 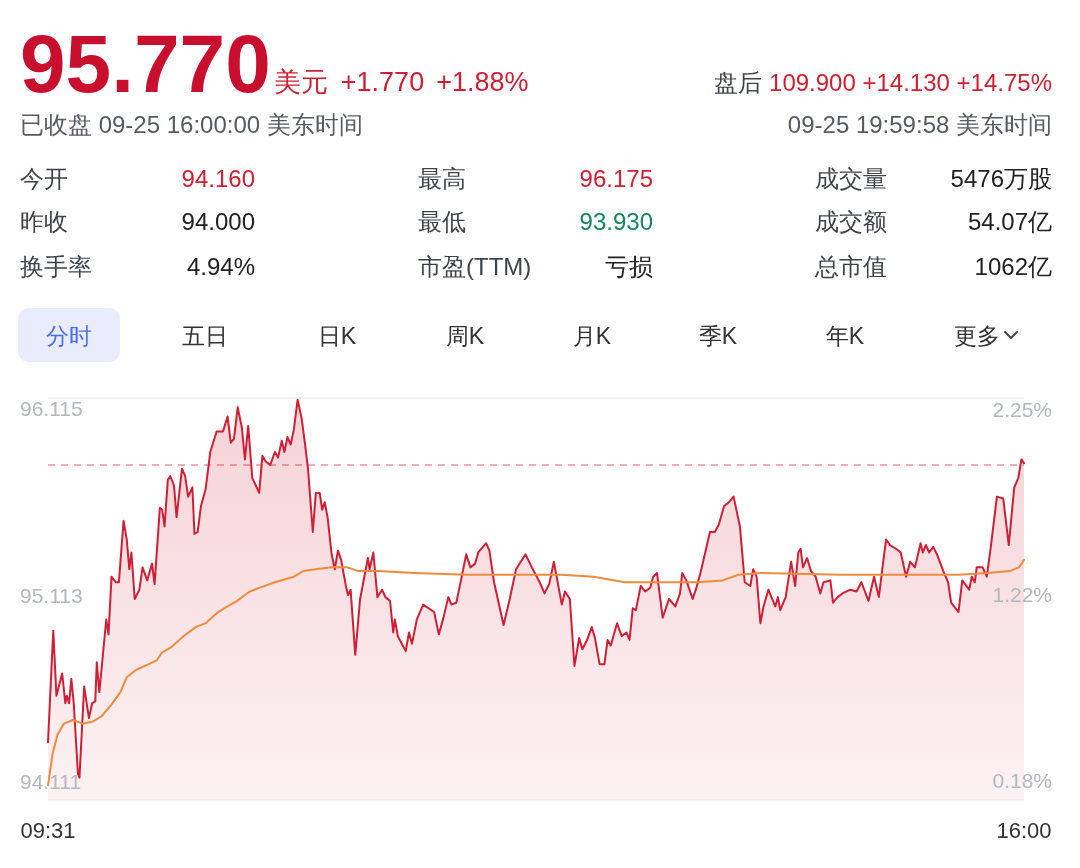 I want to click on annotation: 09-25 19:59:58 美东时间, so click(x=919, y=124).